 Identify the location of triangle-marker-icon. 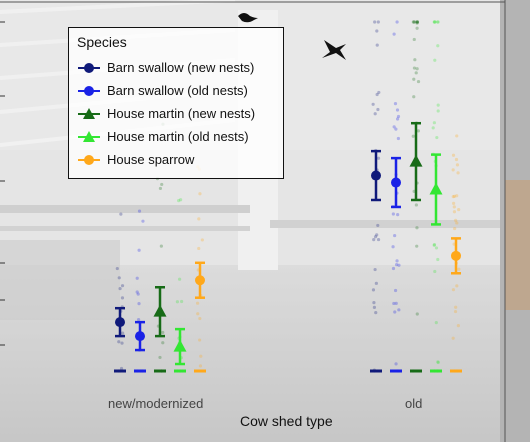
(89, 136).